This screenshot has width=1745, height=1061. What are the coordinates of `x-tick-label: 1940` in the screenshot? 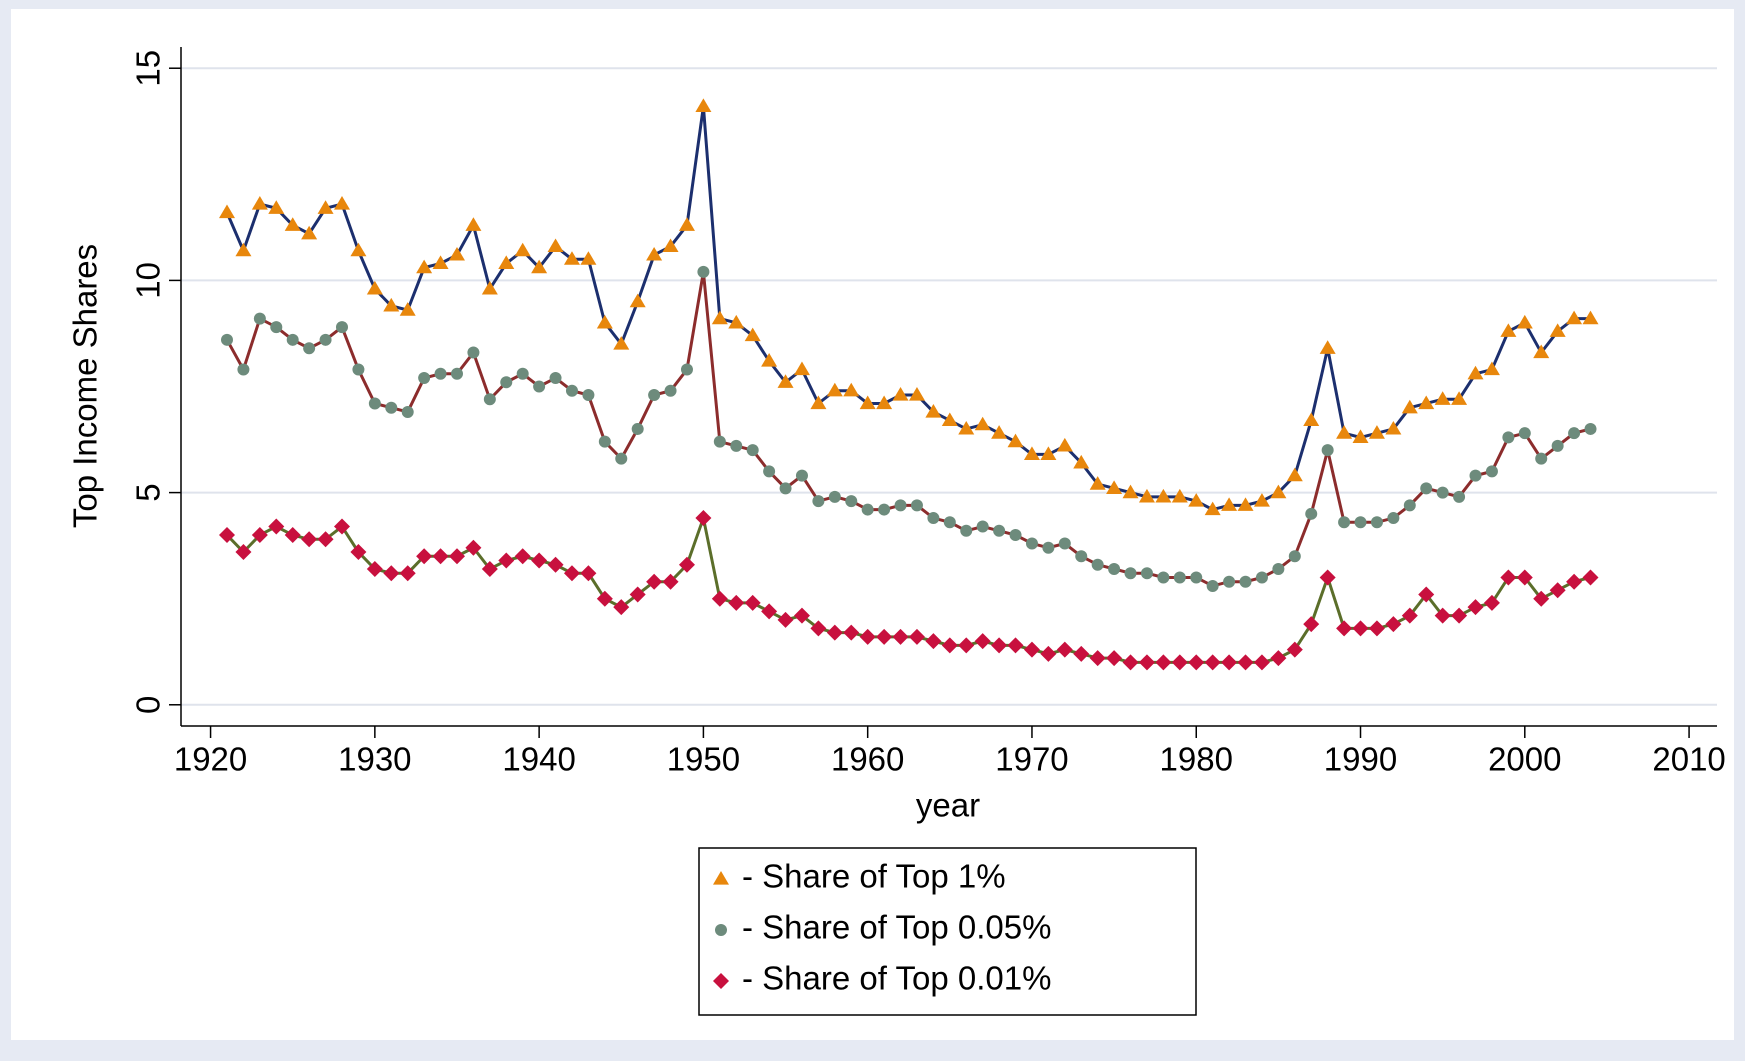 It's located at (538, 759).